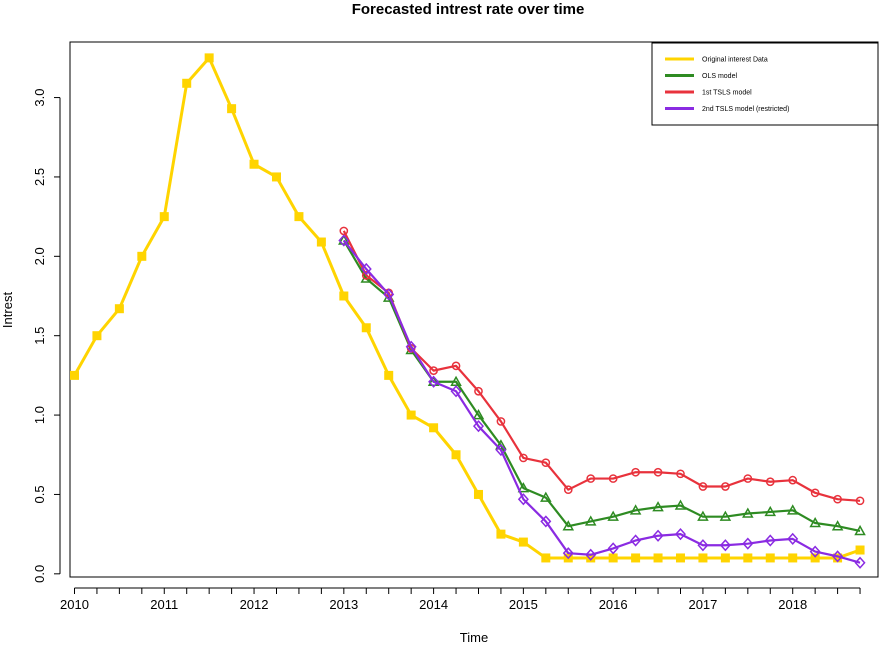 The height and width of the screenshot is (646, 882). Describe the element at coordinates (765, 84) in the screenshot. I see `legend-box` at that location.